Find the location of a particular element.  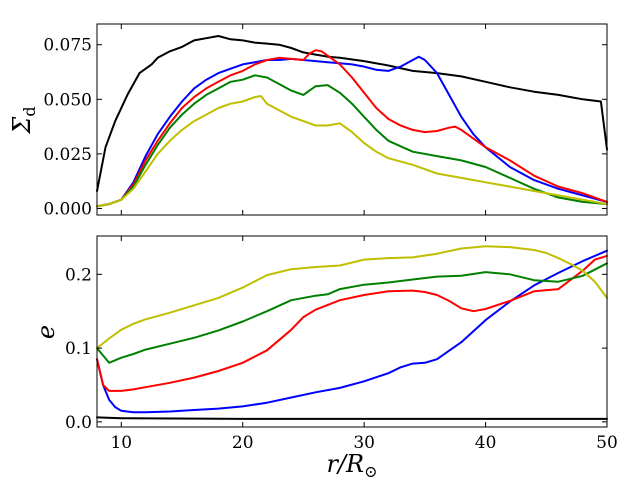

sigma-ylabel-main: Σ is located at coordinates (22, 125).